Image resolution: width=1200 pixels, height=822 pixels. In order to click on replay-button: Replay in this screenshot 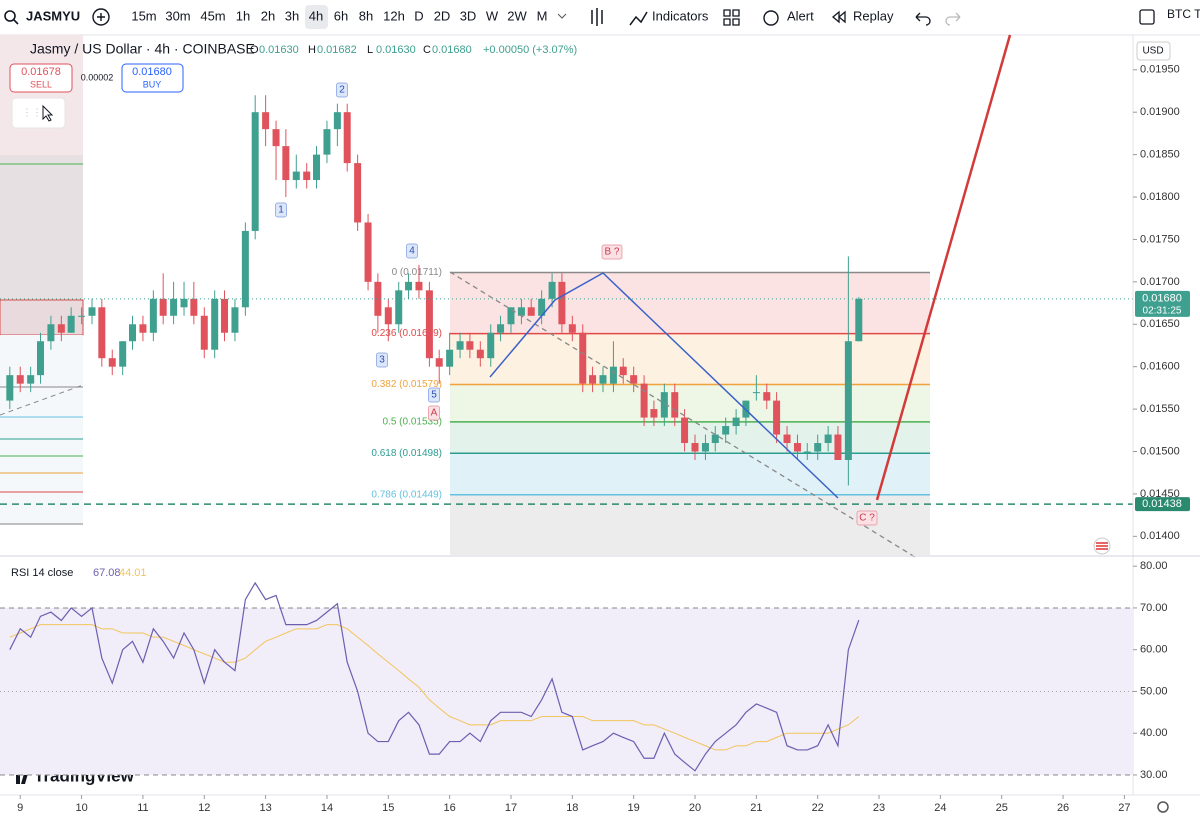, I will do `click(873, 15)`.